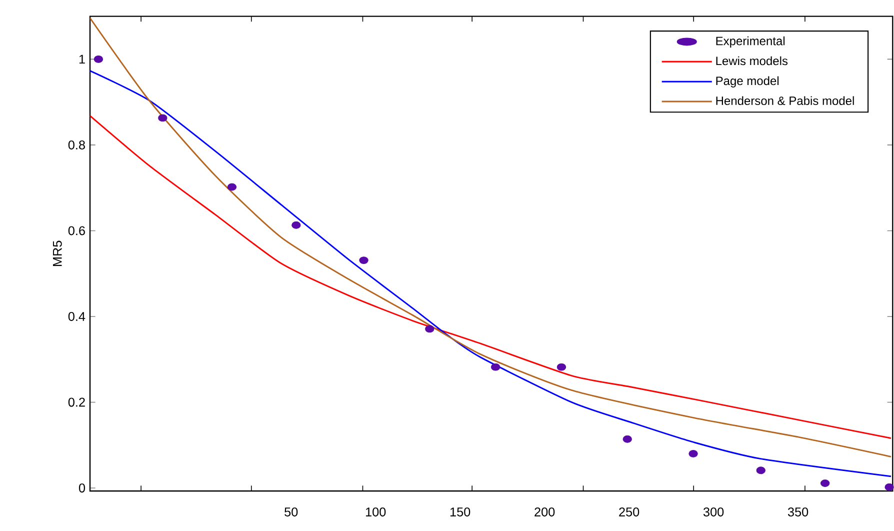 This screenshot has width=894, height=531. Describe the element at coordinates (785, 101) in the screenshot. I see `legend-label: Henderson & Pabis model` at that location.